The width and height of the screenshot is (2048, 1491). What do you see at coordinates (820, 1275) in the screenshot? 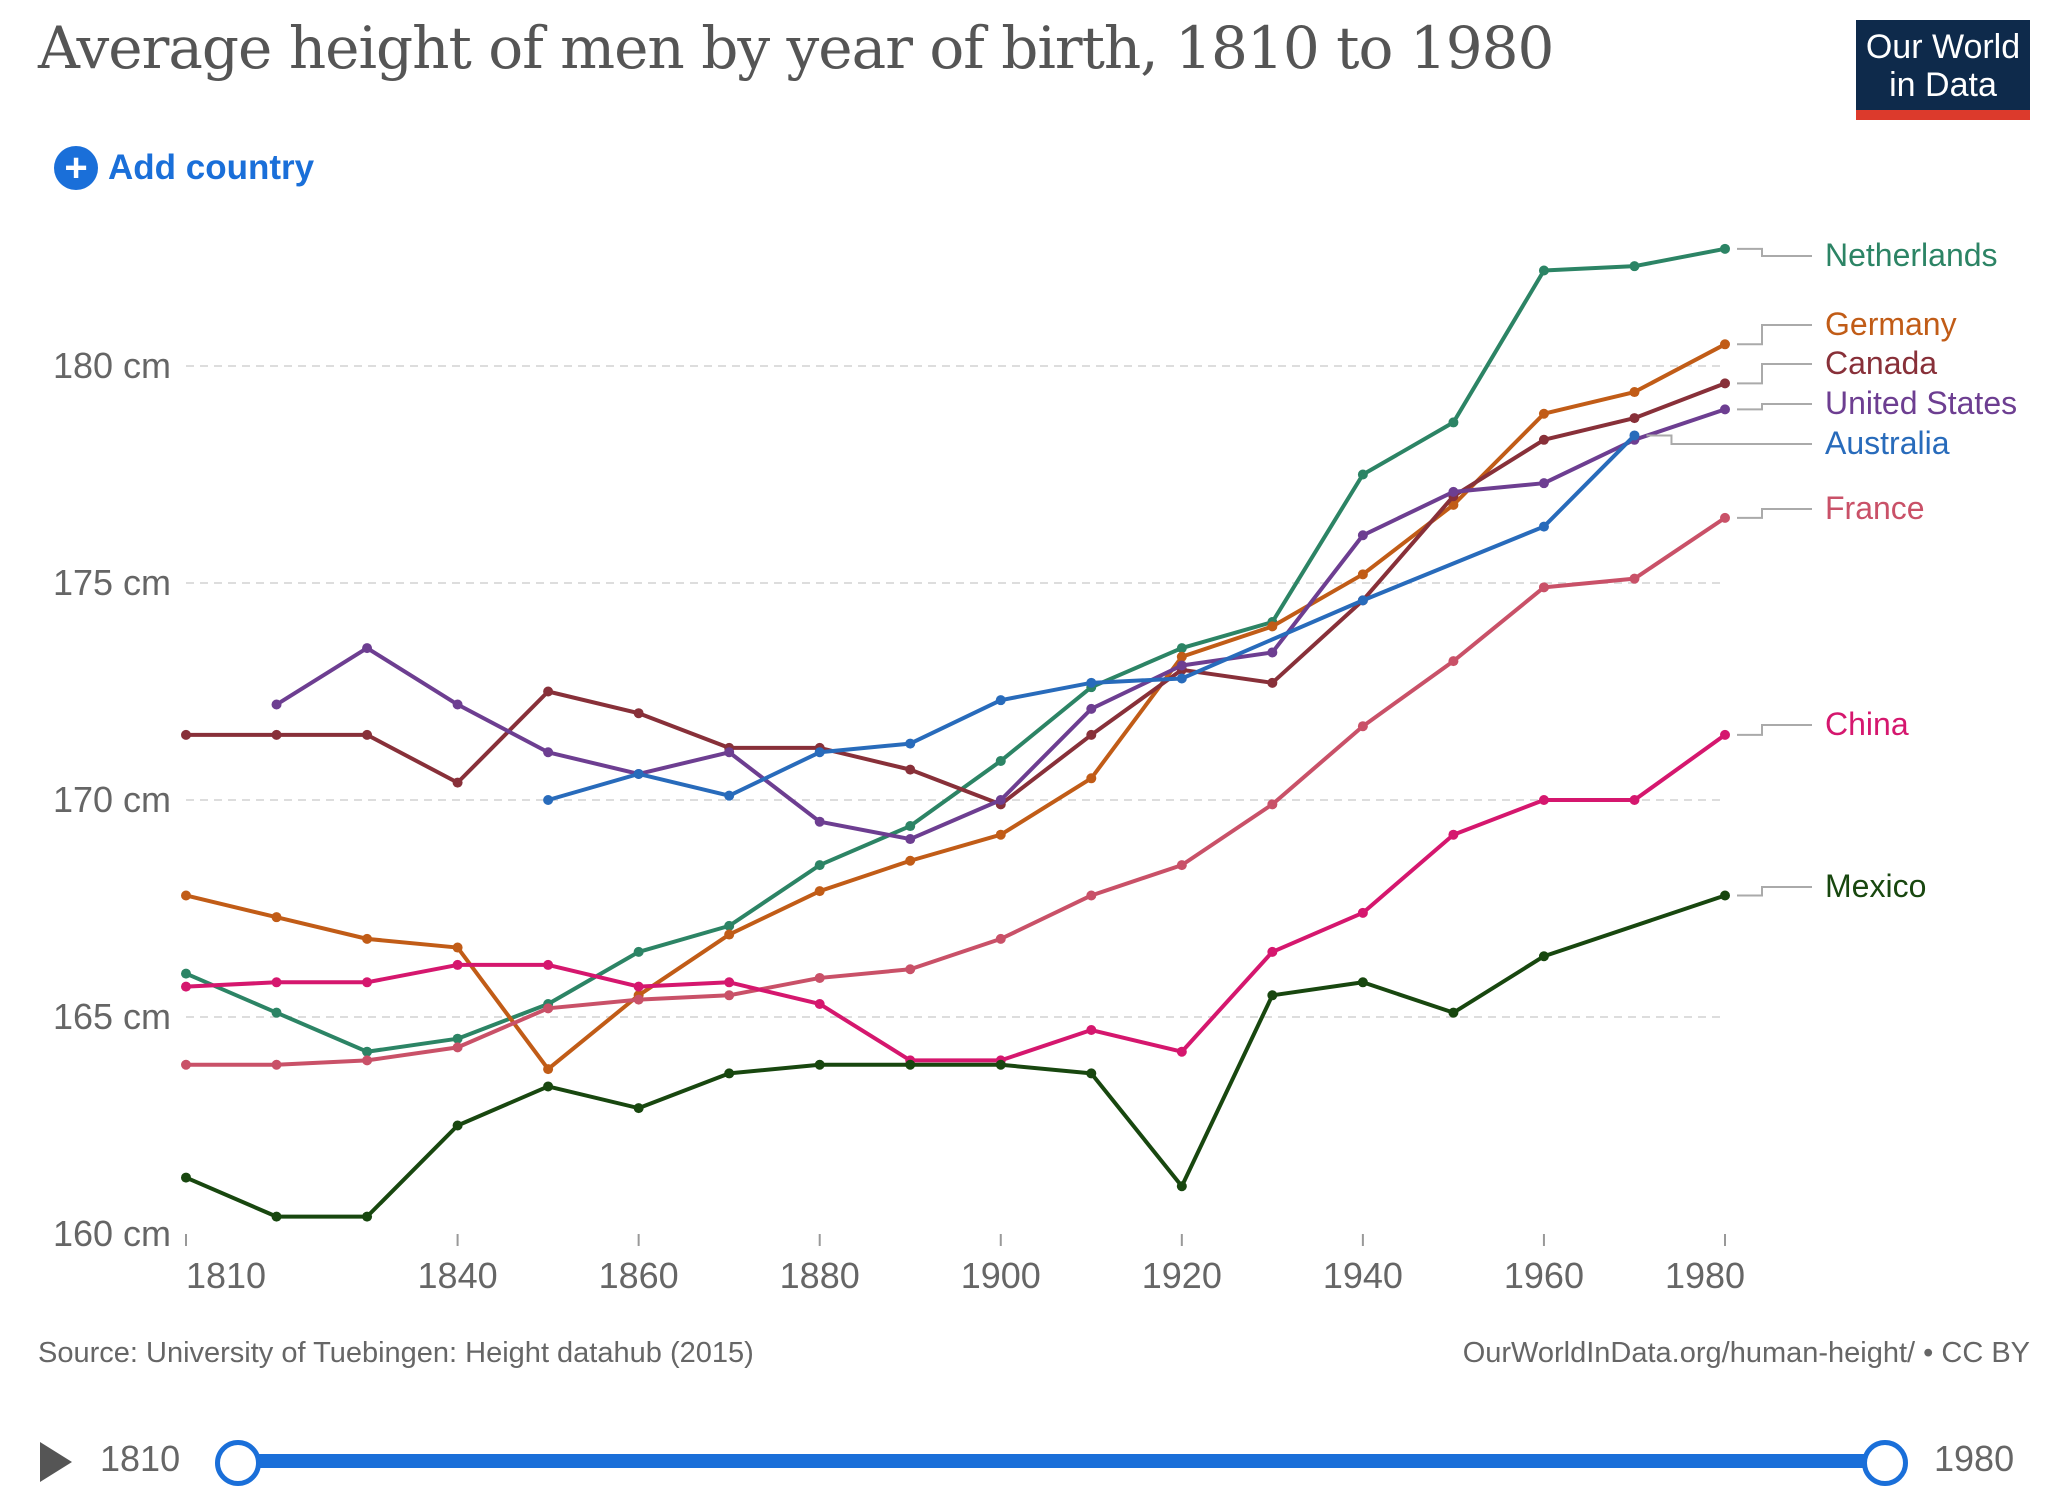
I see `x-tick-label: 1880` at bounding box center [820, 1275].